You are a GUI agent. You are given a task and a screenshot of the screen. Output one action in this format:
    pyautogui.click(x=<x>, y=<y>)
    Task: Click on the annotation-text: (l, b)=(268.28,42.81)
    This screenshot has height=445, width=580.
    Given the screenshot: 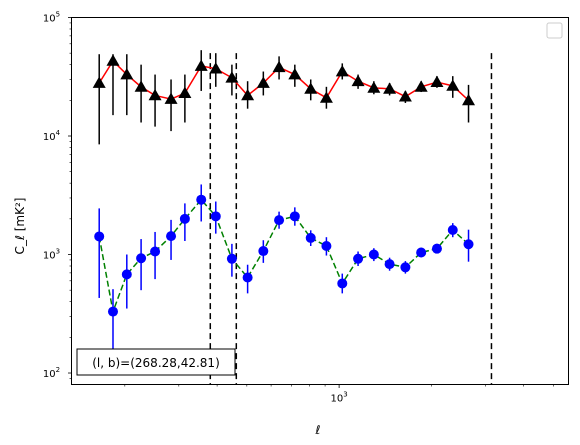 What is the action you would take?
    pyautogui.click(x=156, y=363)
    